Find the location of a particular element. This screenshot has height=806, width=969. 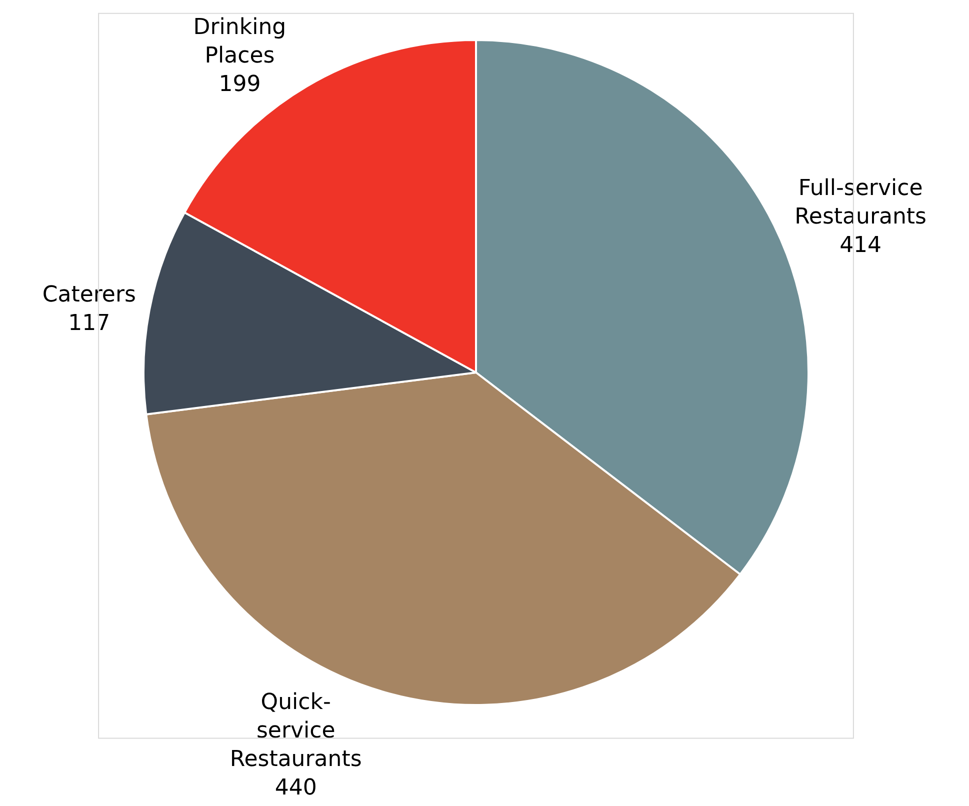

data-label: 440 is located at coordinates (295, 788).